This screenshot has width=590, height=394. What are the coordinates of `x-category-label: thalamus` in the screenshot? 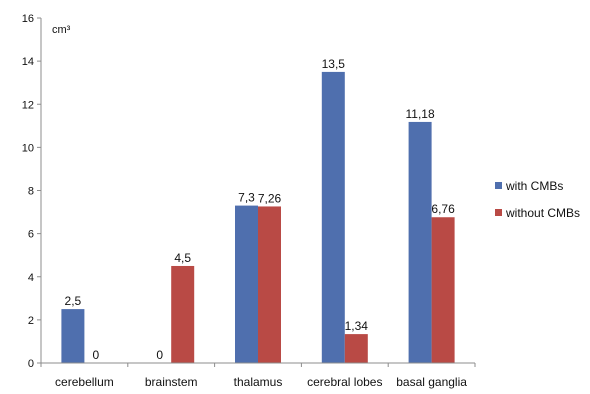 It's located at (258, 382).